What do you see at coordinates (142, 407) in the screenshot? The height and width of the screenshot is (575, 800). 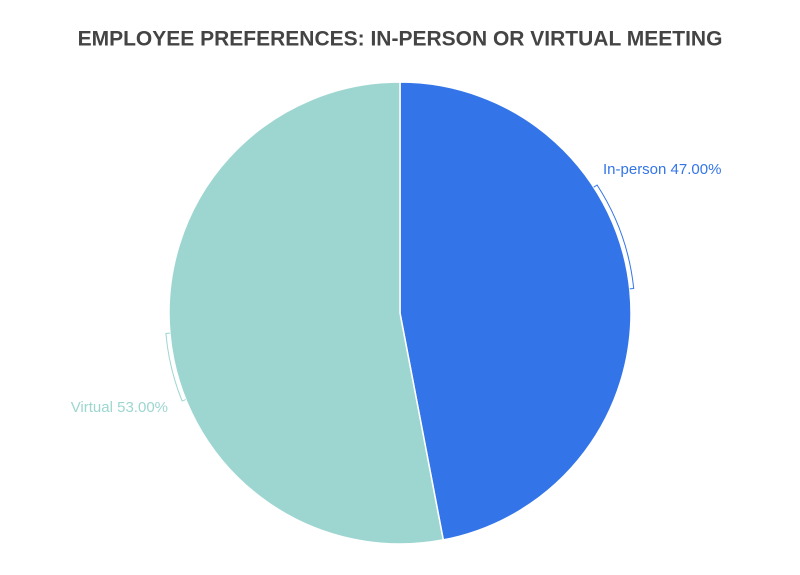 I see `slice-value-label: 53.00%` at bounding box center [142, 407].